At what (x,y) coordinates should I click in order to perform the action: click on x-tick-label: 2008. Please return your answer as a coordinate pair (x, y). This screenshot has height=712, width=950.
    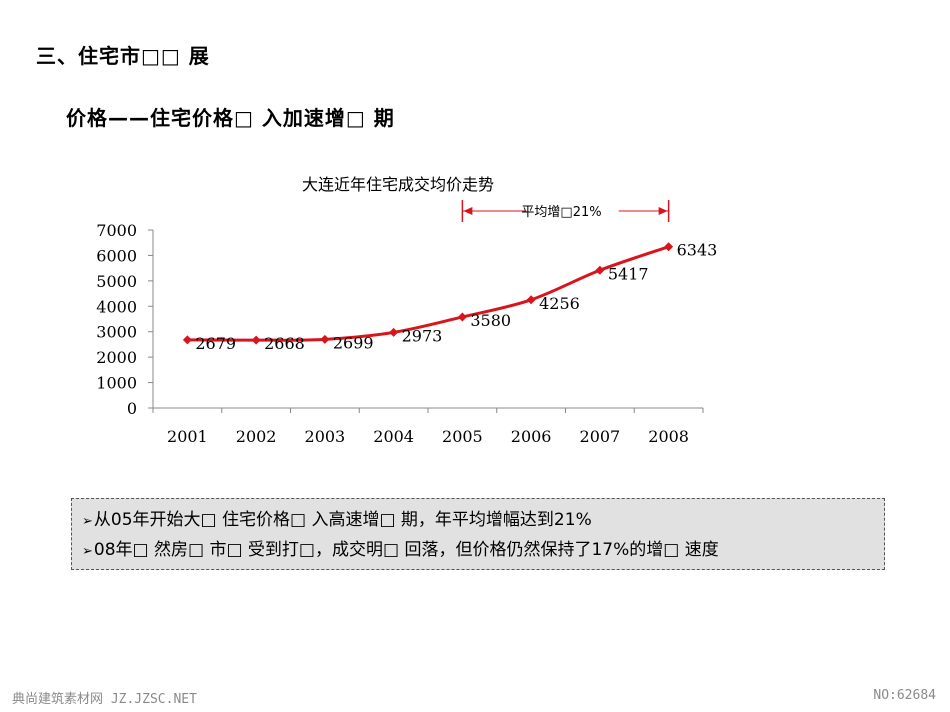
    Looking at the image, I should click on (668, 436).